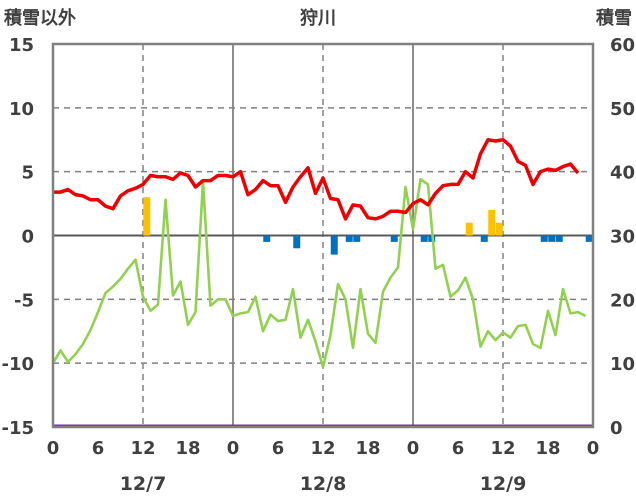 Image resolution: width=636 pixels, height=501 pixels. I want to click on date-label: 12/8, so click(323, 484).